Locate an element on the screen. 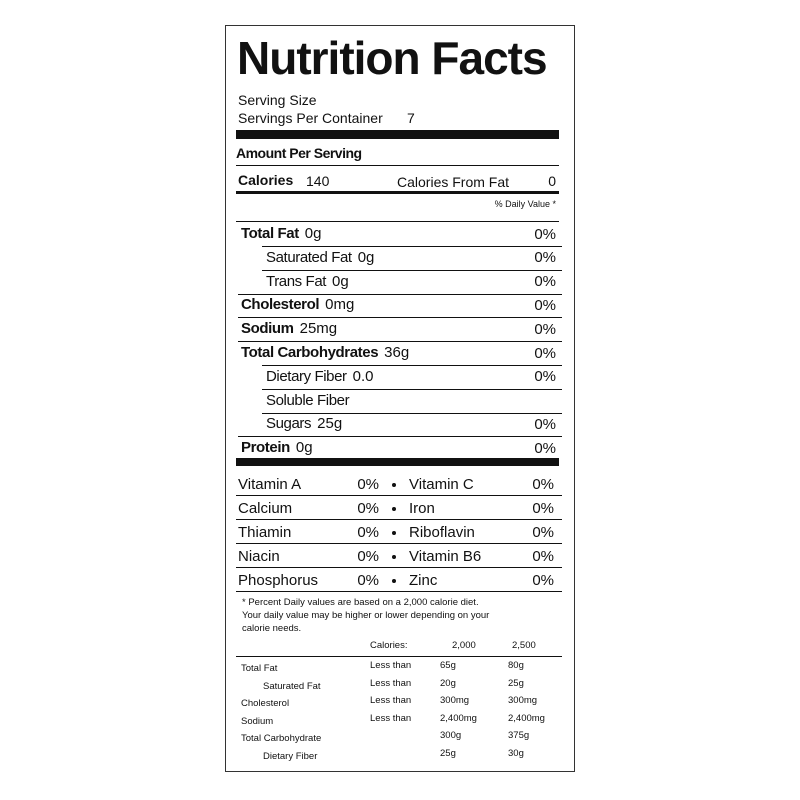 The height and width of the screenshot is (800, 800). nutrient-row: Cholesterol 0mg is located at coordinates (297, 304).